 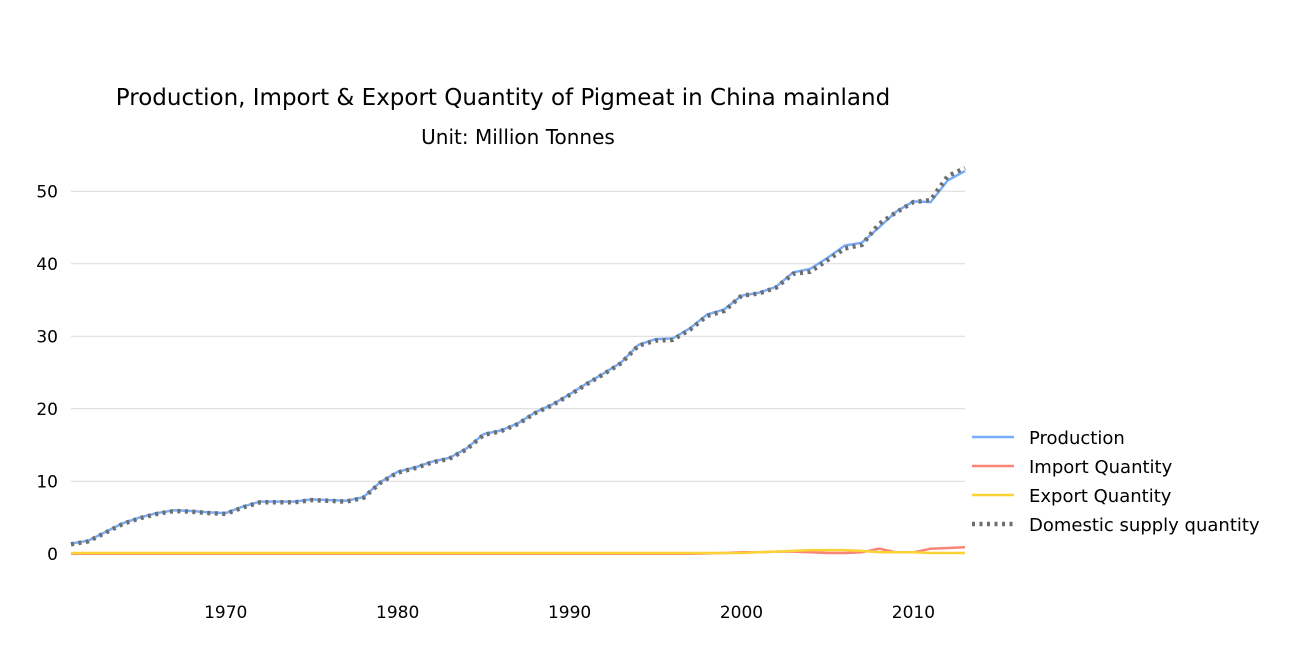 What do you see at coordinates (913, 613) in the screenshot?
I see `x-tick-label: 2010` at bounding box center [913, 613].